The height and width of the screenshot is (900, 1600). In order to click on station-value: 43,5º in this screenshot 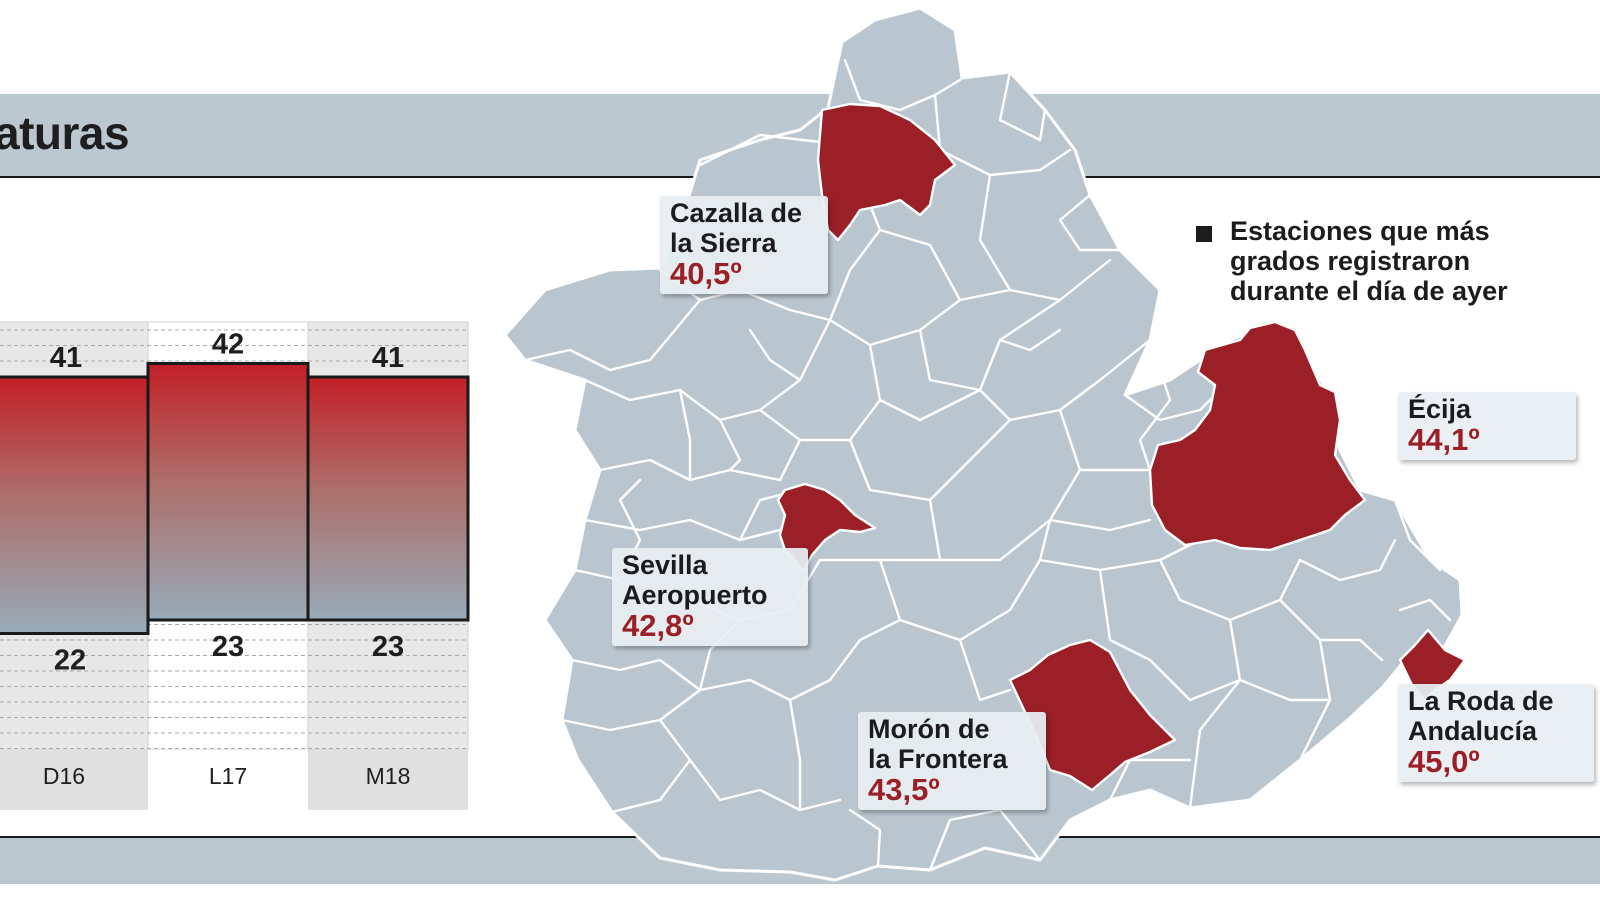, I will do `click(904, 789)`.